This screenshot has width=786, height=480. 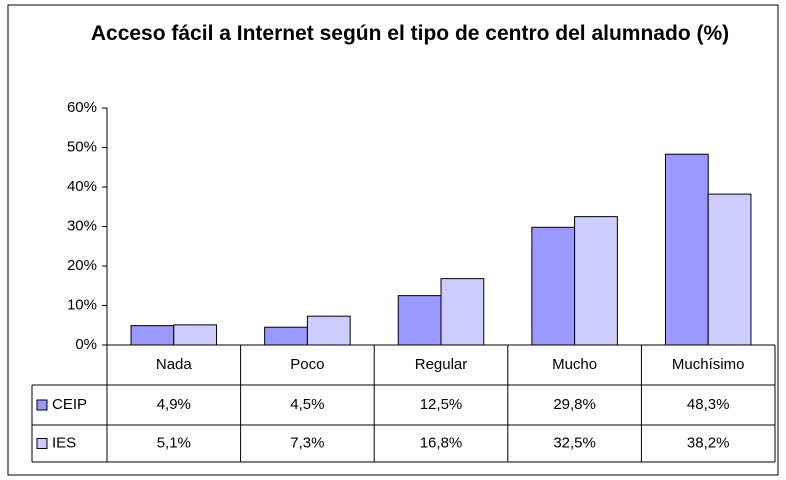 I want to click on value-label: 38,2%, so click(x=708, y=442).